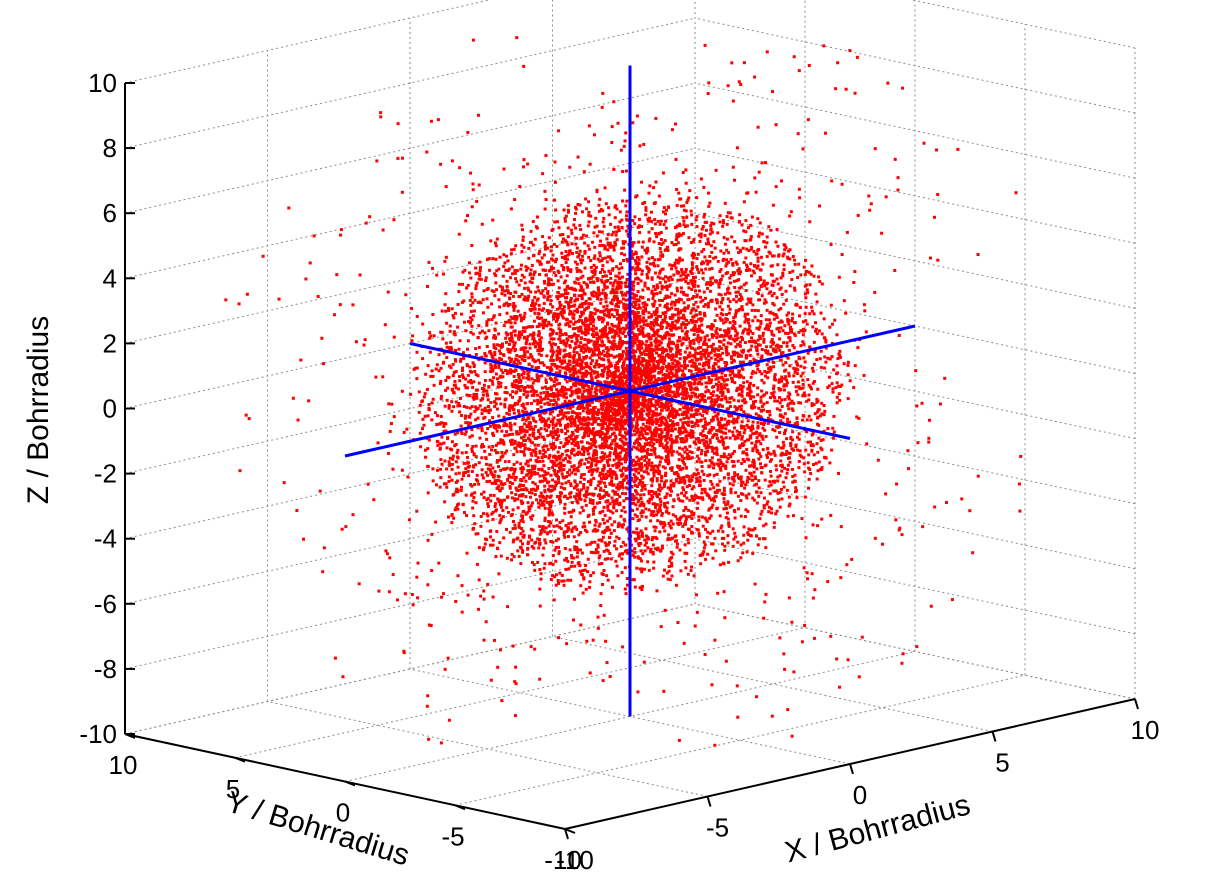  What do you see at coordinates (772, 684) in the screenshot?
I see `grid-line` at bounding box center [772, 684].